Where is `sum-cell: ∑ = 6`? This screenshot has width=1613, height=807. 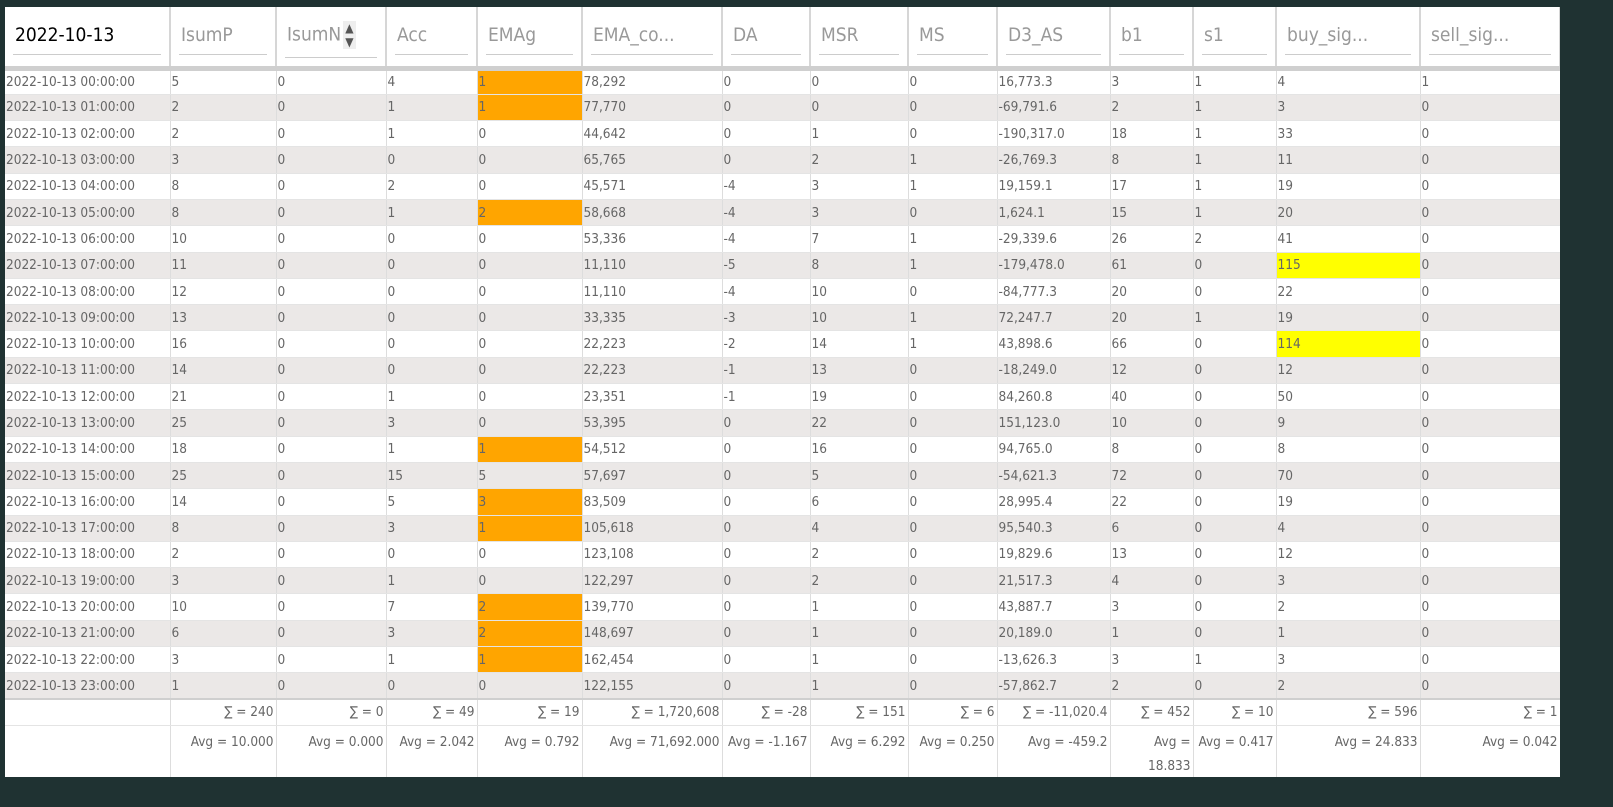 sum-cell: ∑ = 6 is located at coordinates (953, 712).